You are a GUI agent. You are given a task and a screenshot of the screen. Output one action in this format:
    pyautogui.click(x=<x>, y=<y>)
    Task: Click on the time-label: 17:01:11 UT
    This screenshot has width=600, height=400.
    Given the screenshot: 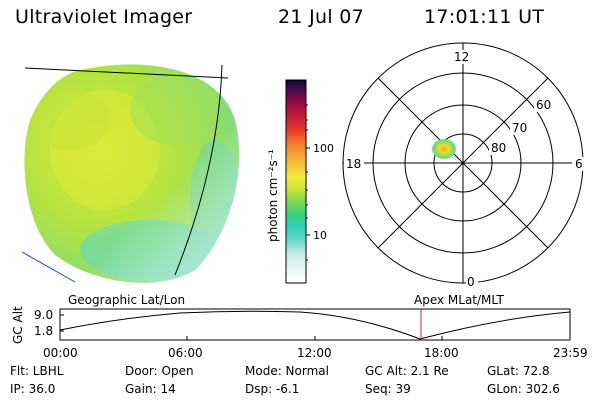 What is the action you would take?
    pyautogui.click(x=484, y=17)
    